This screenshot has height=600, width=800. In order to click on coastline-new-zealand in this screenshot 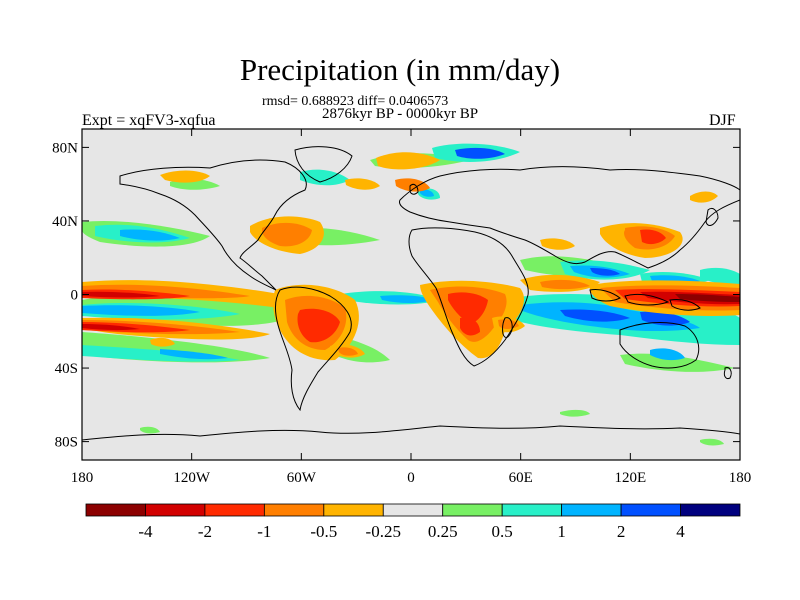, I will do `click(727, 373)`.